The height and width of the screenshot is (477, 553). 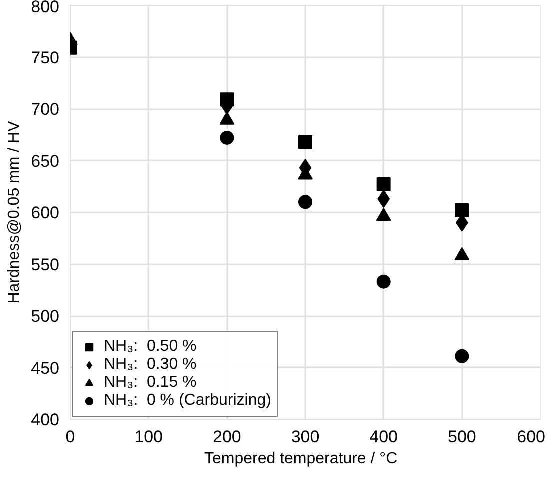 What do you see at coordinates (150, 383) in the screenshot?
I see `legend-label: NH₃: 0.15 %` at bounding box center [150, 383].